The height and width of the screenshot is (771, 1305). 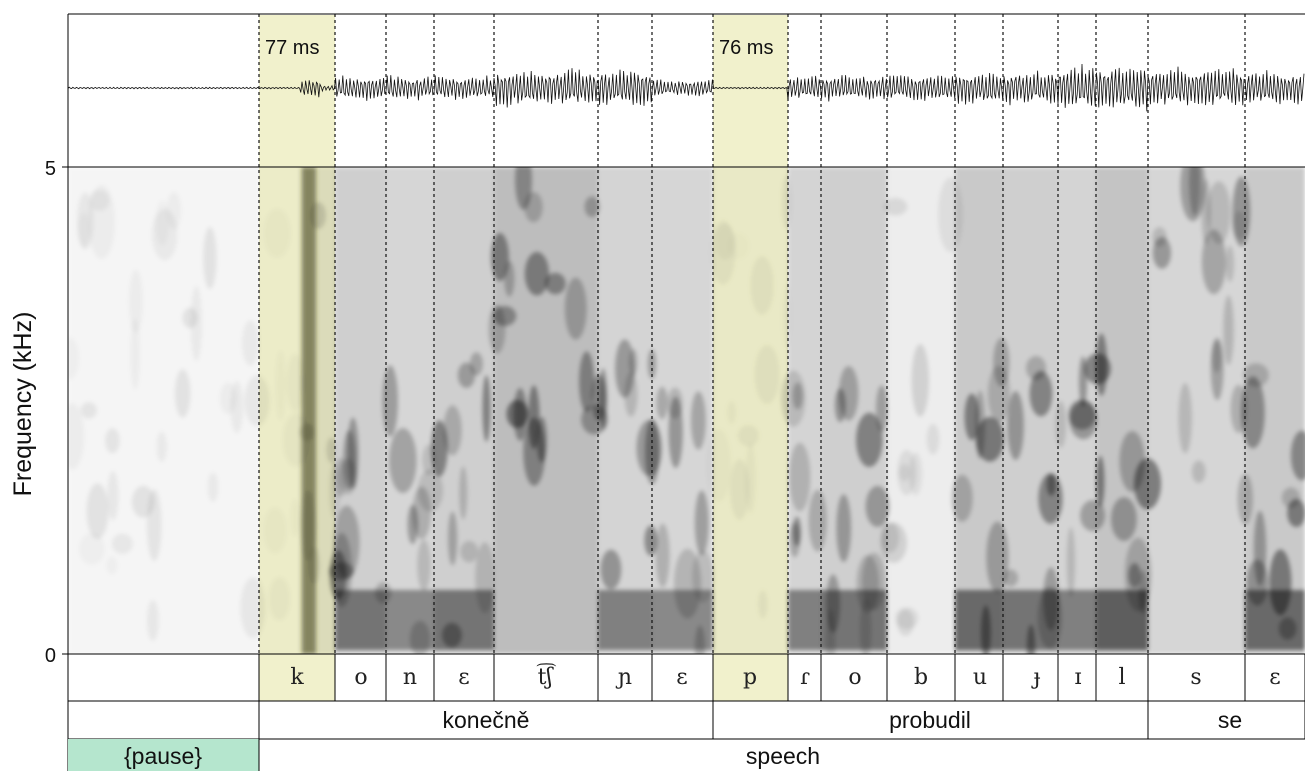 I want to click on pause-segment, so click(x=163, y=755).